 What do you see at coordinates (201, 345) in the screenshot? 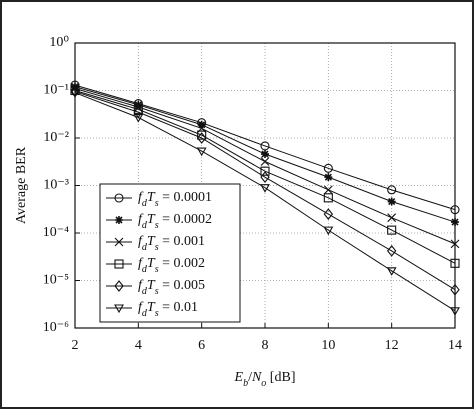
I see `x-tick-label: 6` at bounding box center [201, 345].